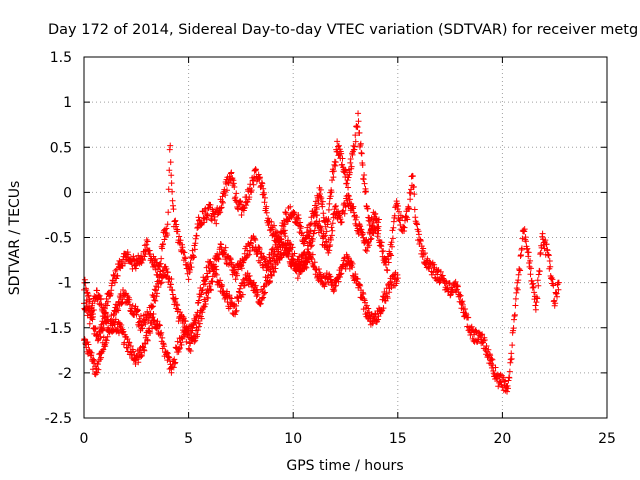  I want to click on y-tick-label: 0, so click(67, 193).